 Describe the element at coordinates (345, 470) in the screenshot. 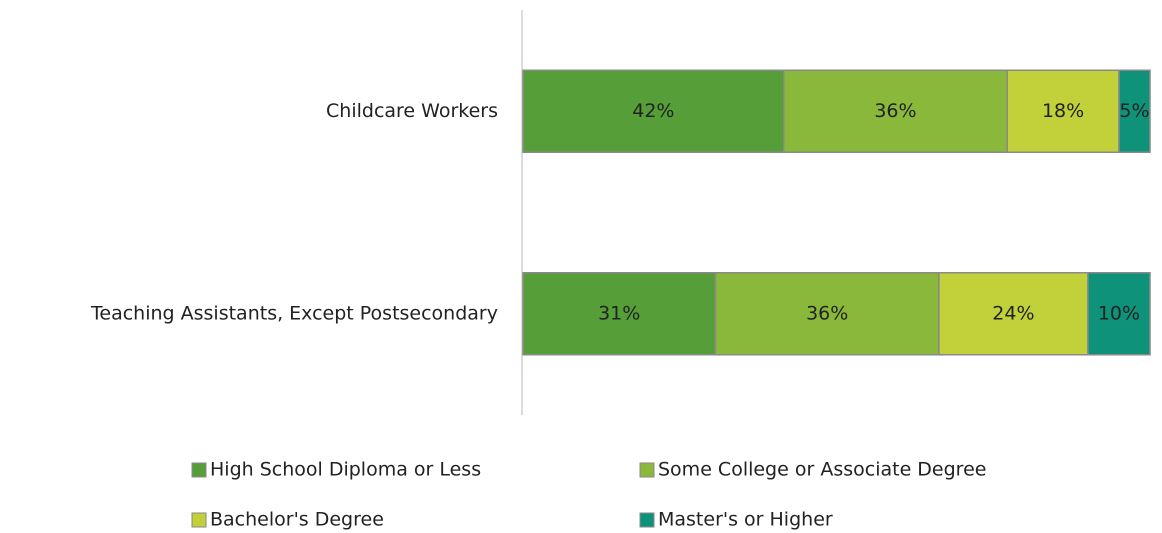

I see `legend-label: High School Diploma or Less` at that location.